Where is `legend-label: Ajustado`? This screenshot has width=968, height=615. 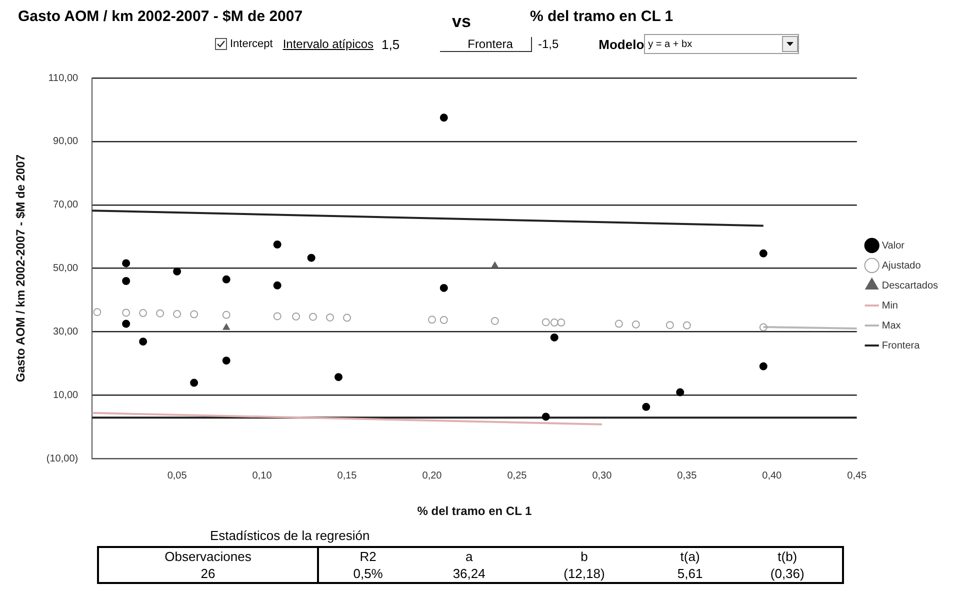
legend-label: Ajustado is located at coordinates (902, 266).